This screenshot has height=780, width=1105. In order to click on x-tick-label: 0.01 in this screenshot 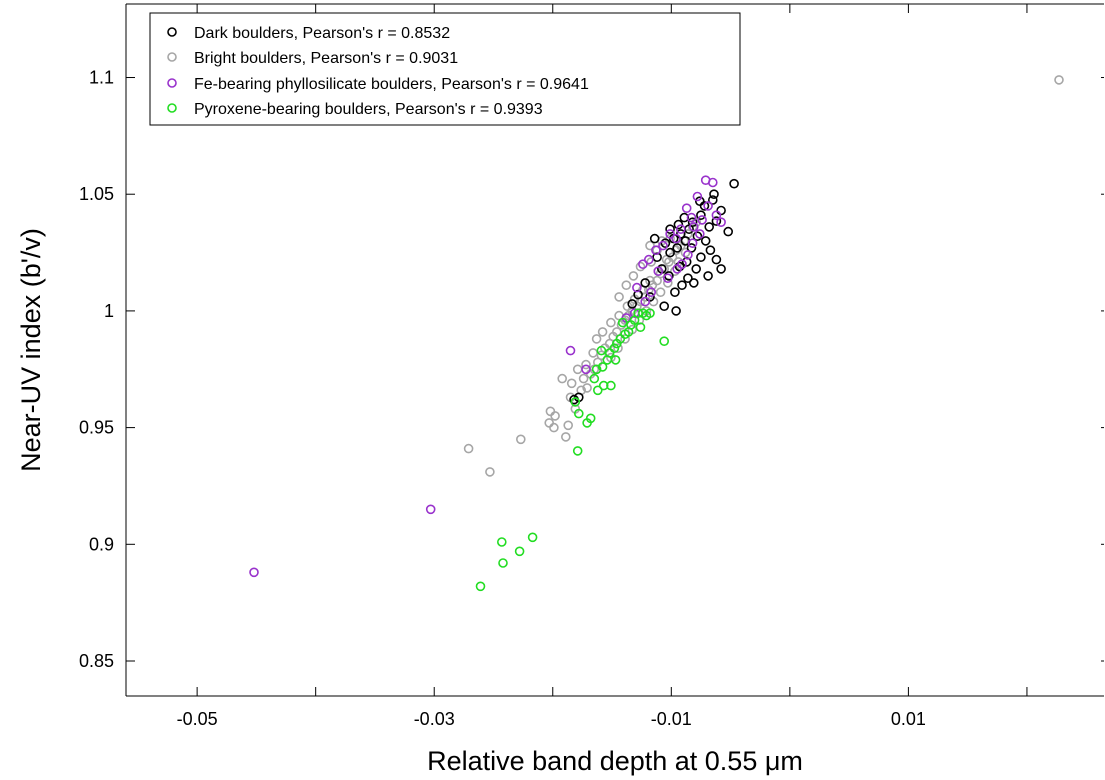, I will do `click(908, 719)`.